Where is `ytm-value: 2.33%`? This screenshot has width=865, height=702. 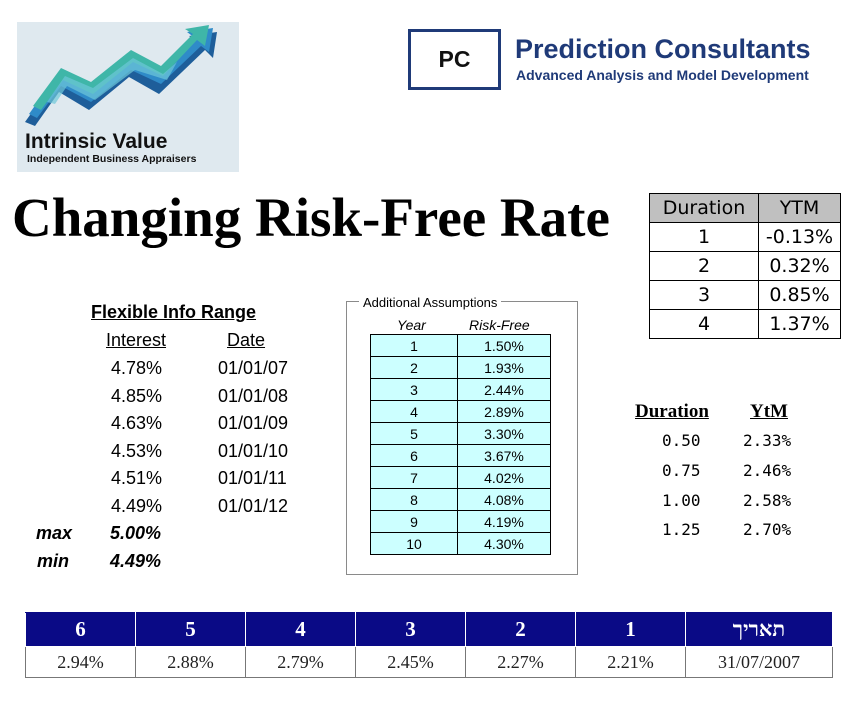
ytm-value: 2.33% is located at coordinates (767, 440).